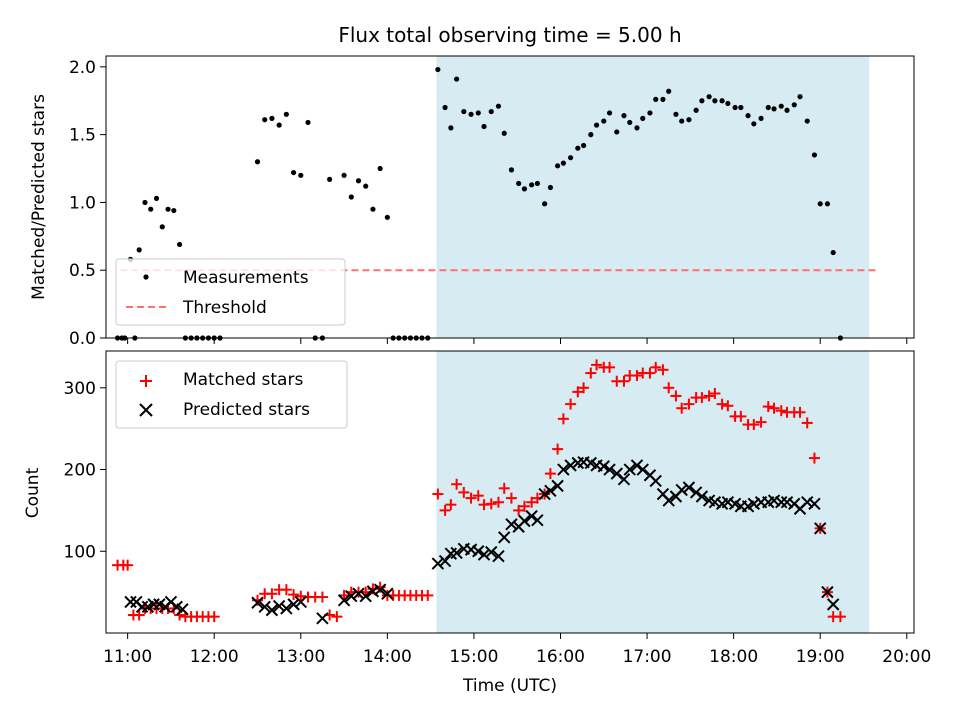 The height and width of the screenshot is (720, 960). Describe the element at coordinates (80, 471) in the screenshot. I see `count-y-tick-label: 200` at that location.